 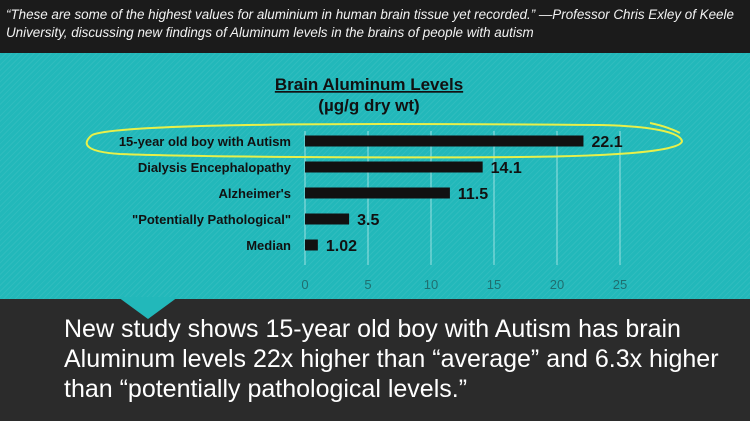 I want to click on x-tick-label: 15, so click(x=494, y=284).